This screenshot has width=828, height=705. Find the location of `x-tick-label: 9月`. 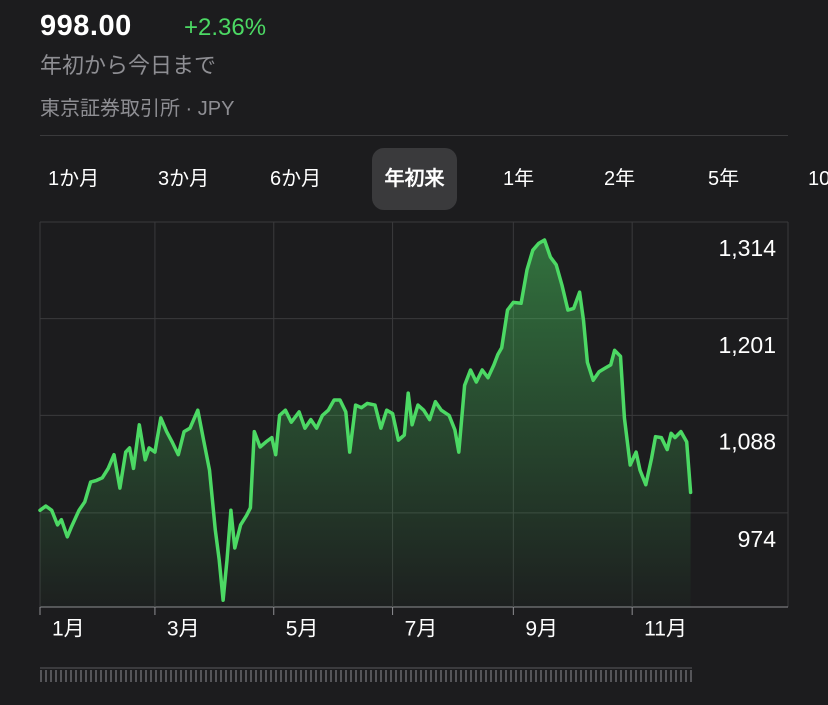

x-tick-label: 9月 is located at coordinates (541, 629).